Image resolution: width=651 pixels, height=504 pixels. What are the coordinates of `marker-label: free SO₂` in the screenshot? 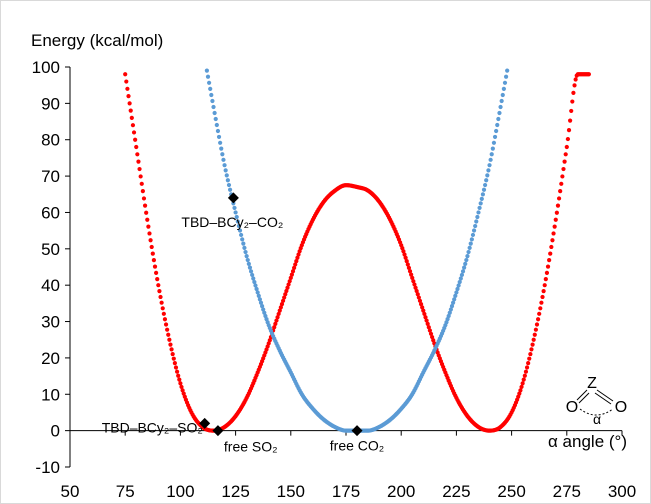 It's located at (251, 447).